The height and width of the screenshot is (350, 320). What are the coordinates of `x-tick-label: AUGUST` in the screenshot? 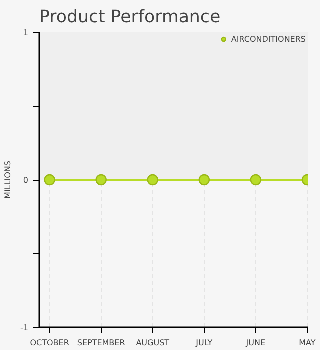 It's located at (153, 343).